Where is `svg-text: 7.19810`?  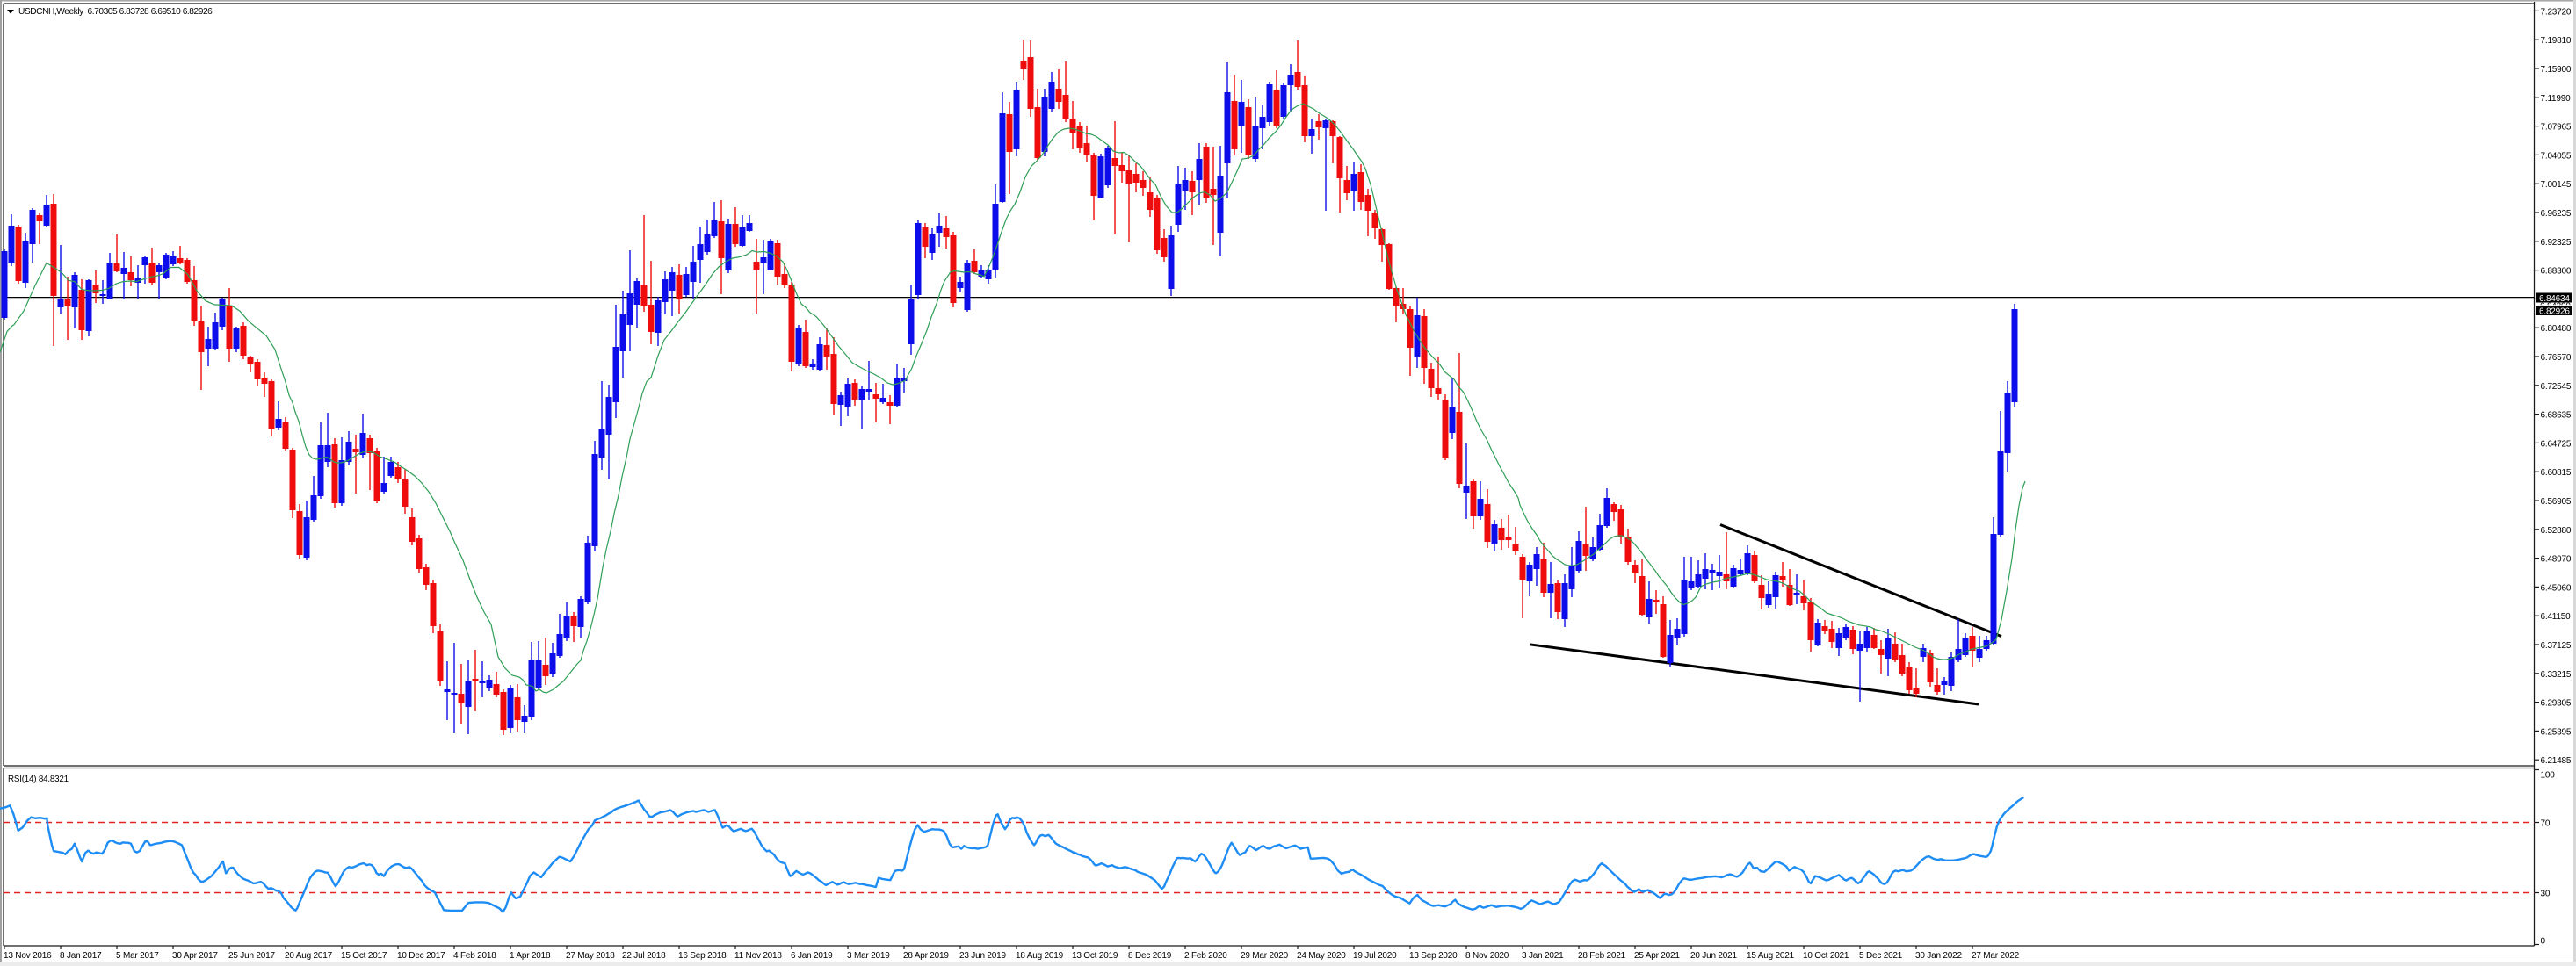 svg-text: 7.19810 is located at coordinates (2556, 41).